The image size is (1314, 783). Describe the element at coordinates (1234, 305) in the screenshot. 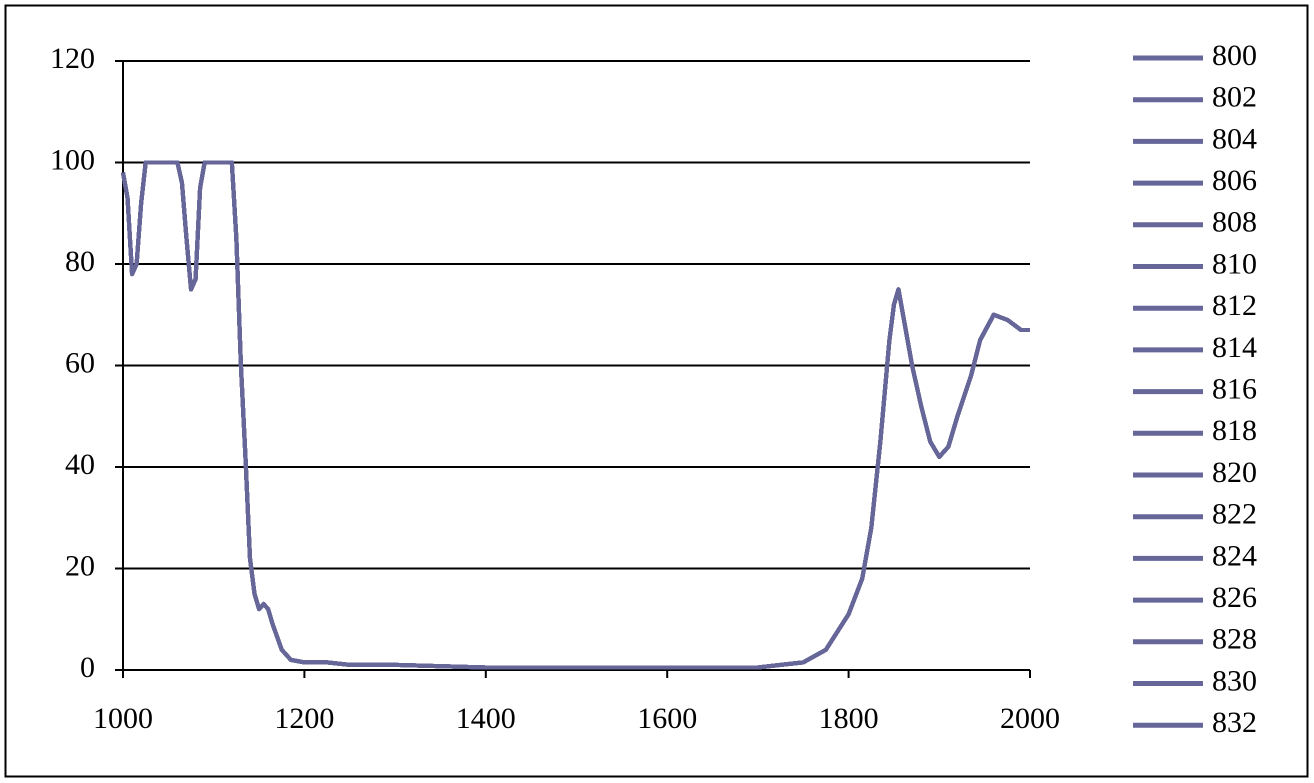

I see `legend-label: 812` at that location.